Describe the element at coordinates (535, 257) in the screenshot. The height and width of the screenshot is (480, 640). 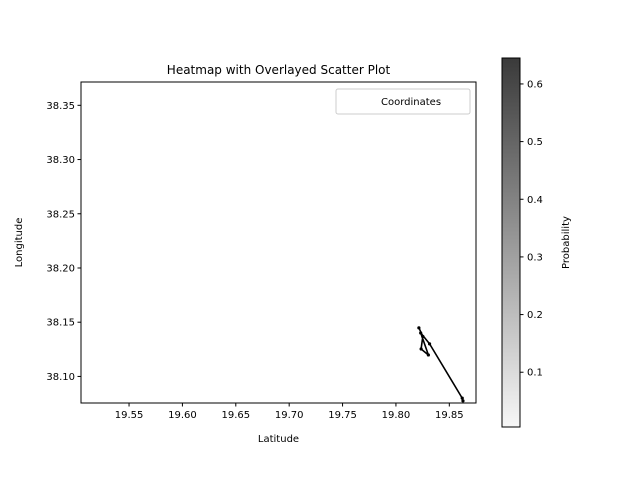
I see `colorbar-tick-label: 0.3` at that location.